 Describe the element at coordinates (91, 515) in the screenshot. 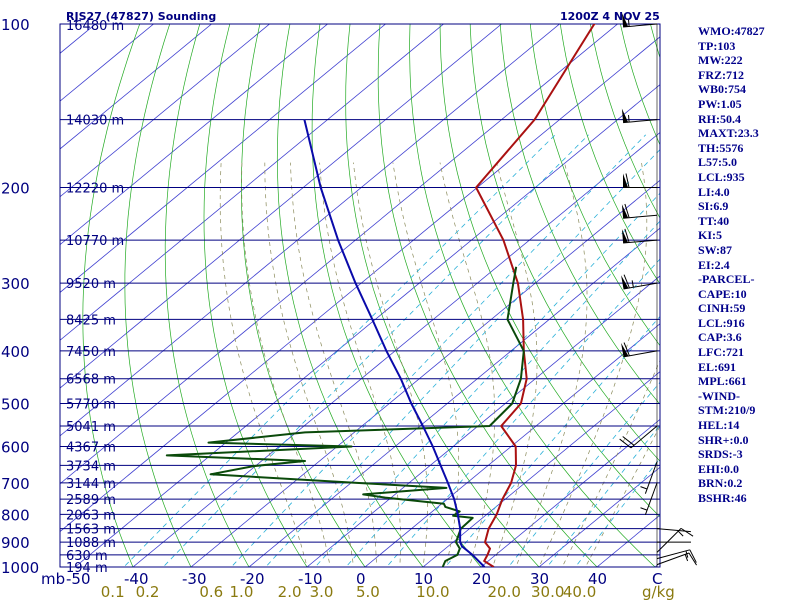

I see `height-label: 2063 m` at that location.